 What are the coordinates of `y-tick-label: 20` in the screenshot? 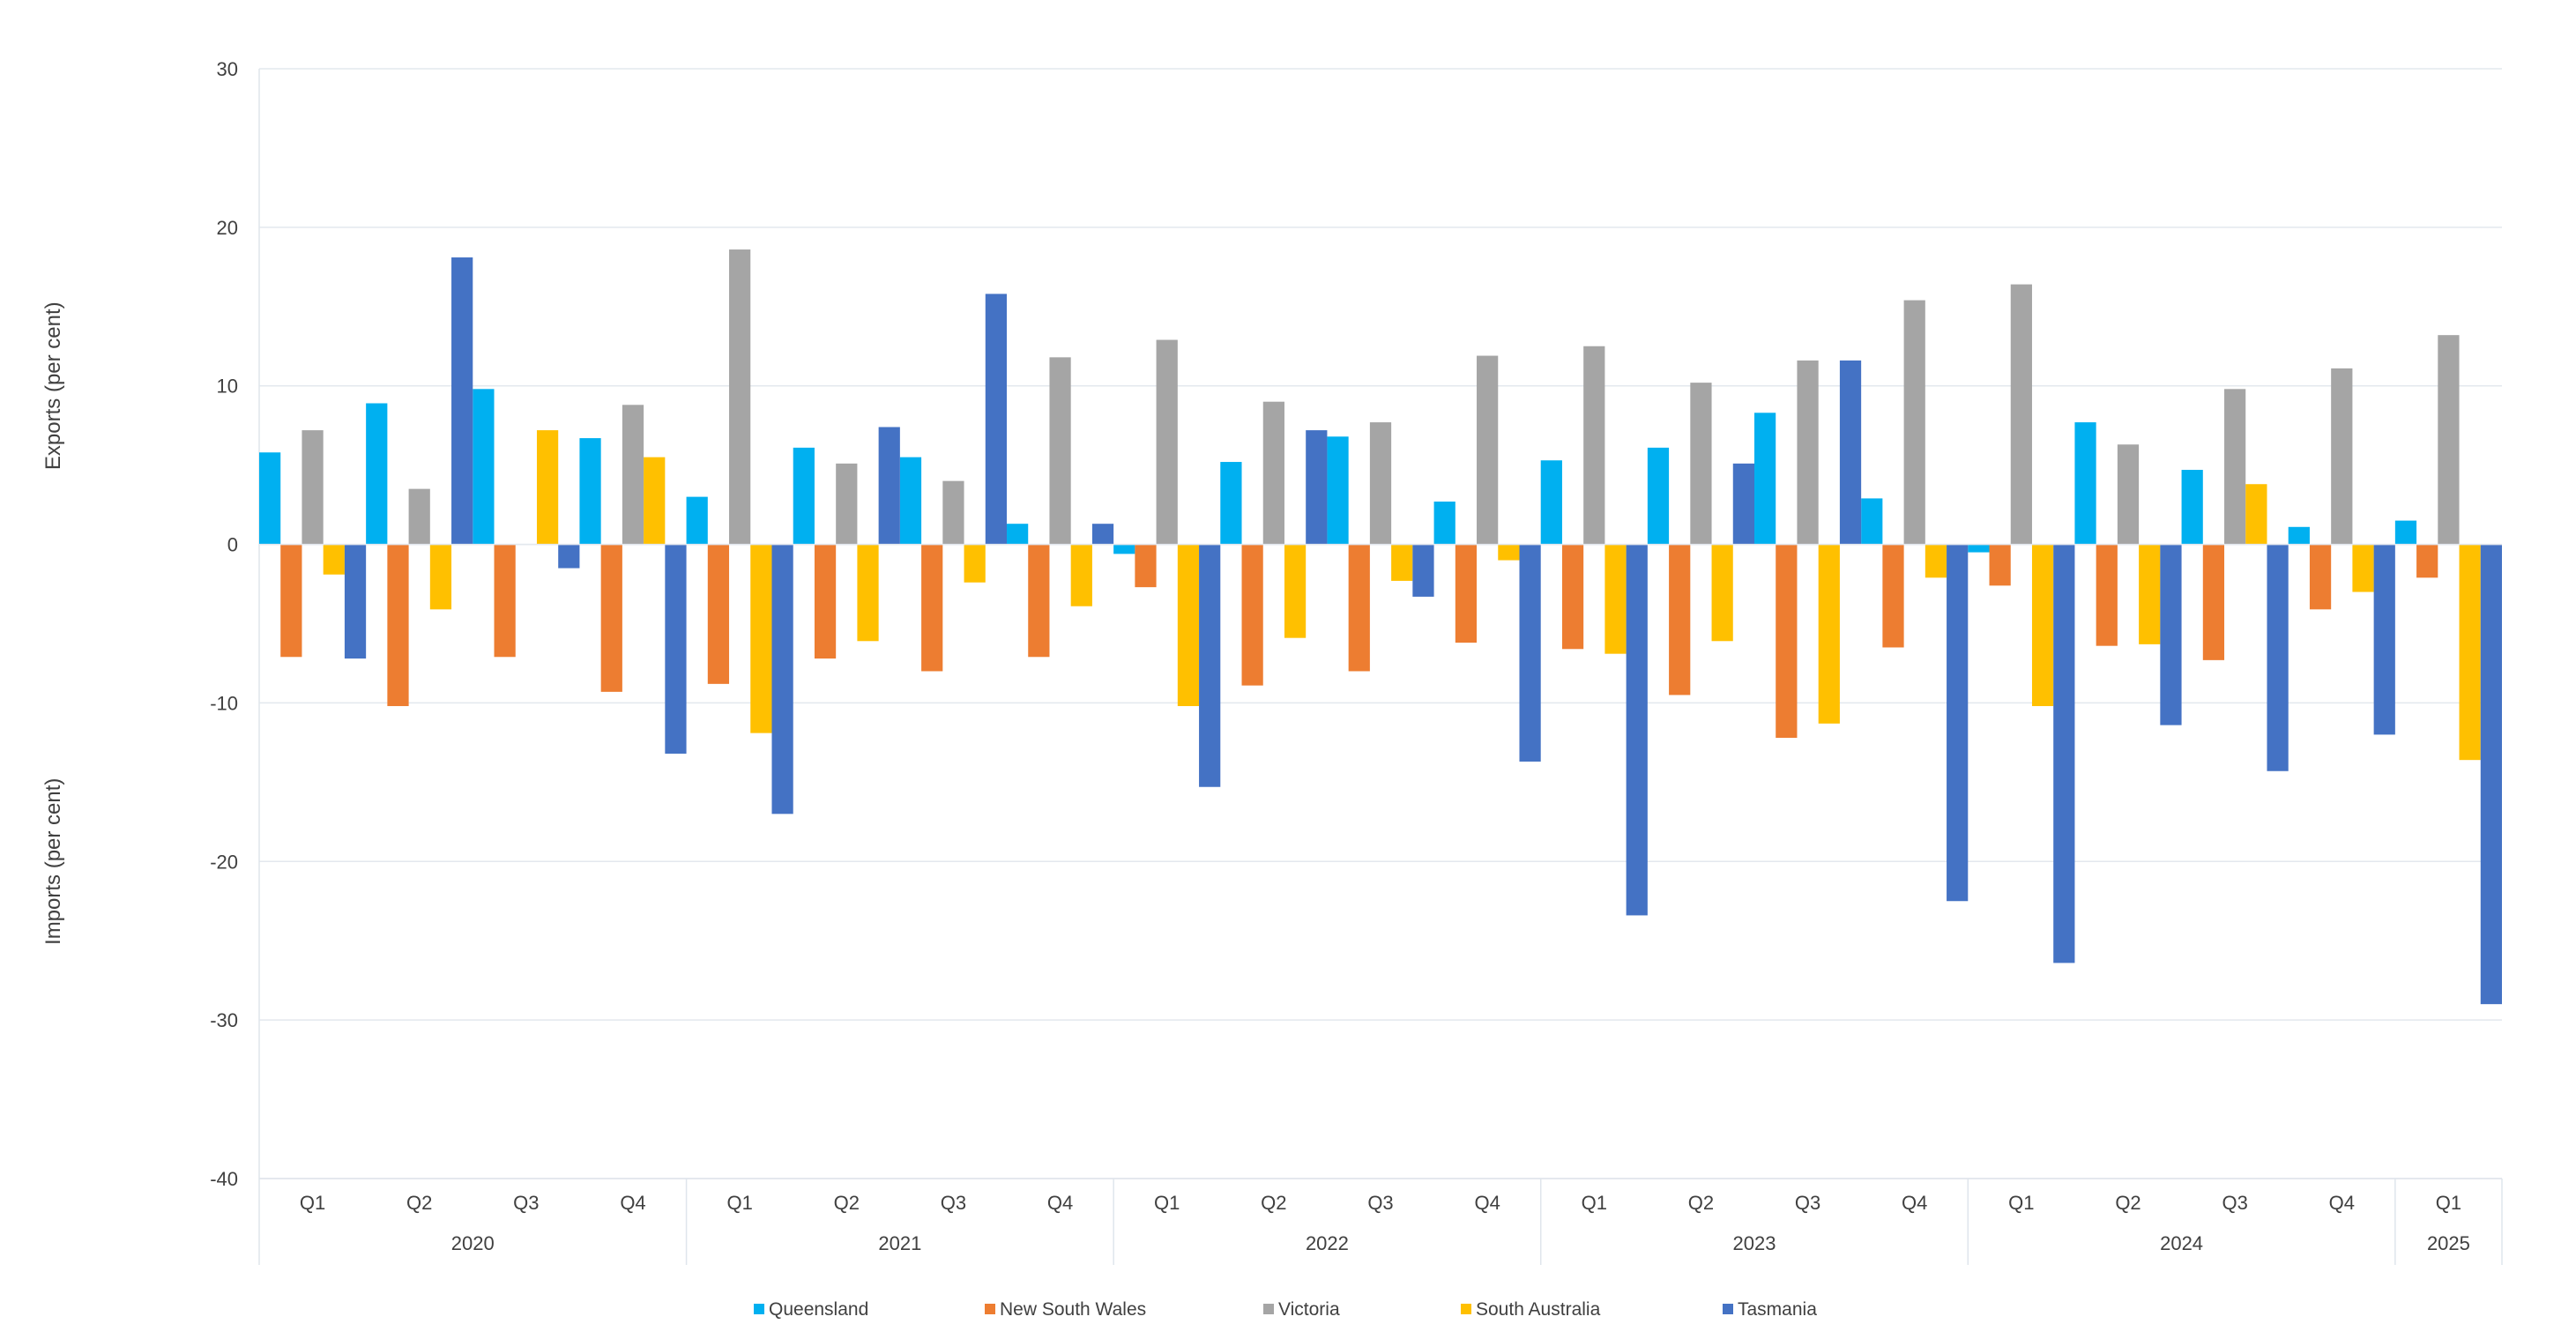 It's located at (227, 228).